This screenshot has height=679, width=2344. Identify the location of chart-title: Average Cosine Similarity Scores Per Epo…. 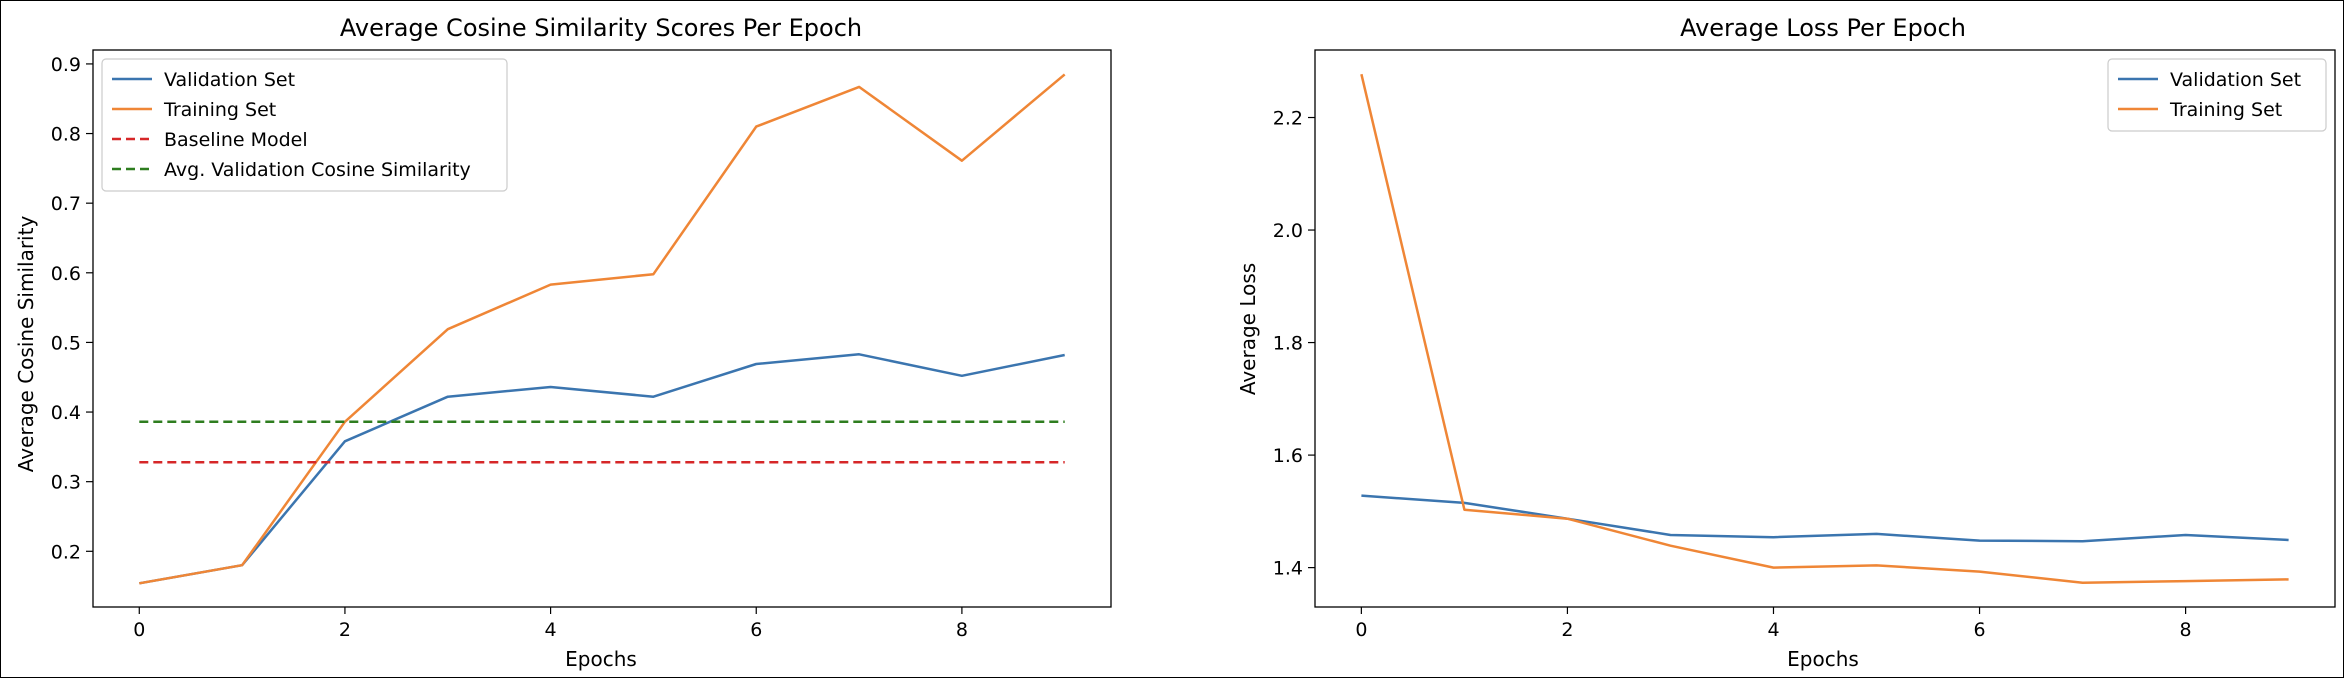
(601, 28).